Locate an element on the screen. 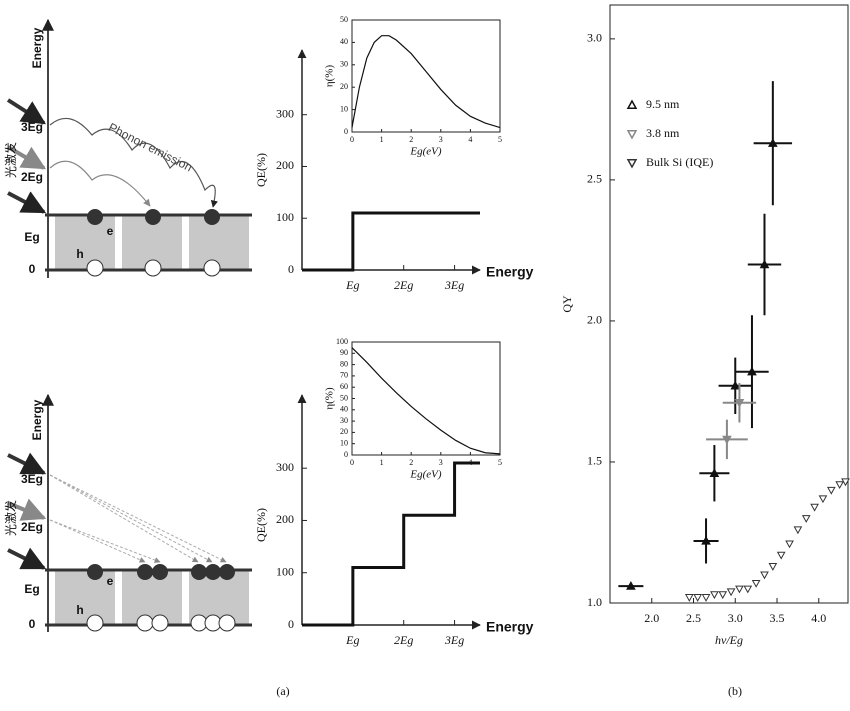 This screenshot has height=711, width=850. y-tick-label: 90 is located at coordinates (344, 352).